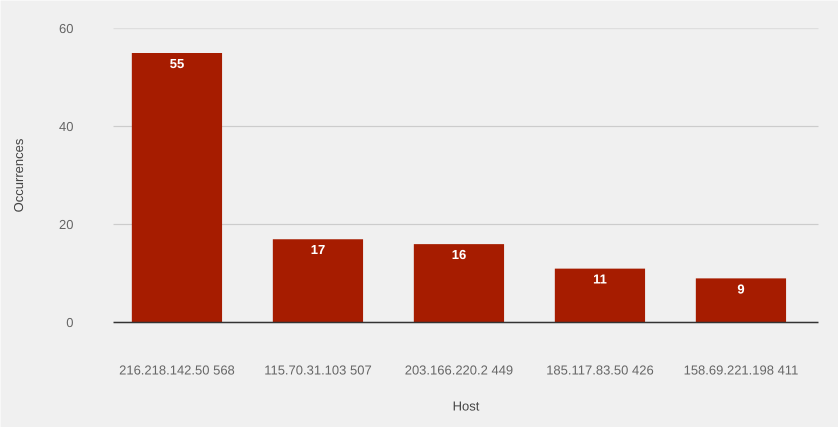 This screenshot has width=838, height=427. What do you see at coordinates (459, 254) in the screenshot?
I see `data-label: 16` at bounding box center [459, 254].